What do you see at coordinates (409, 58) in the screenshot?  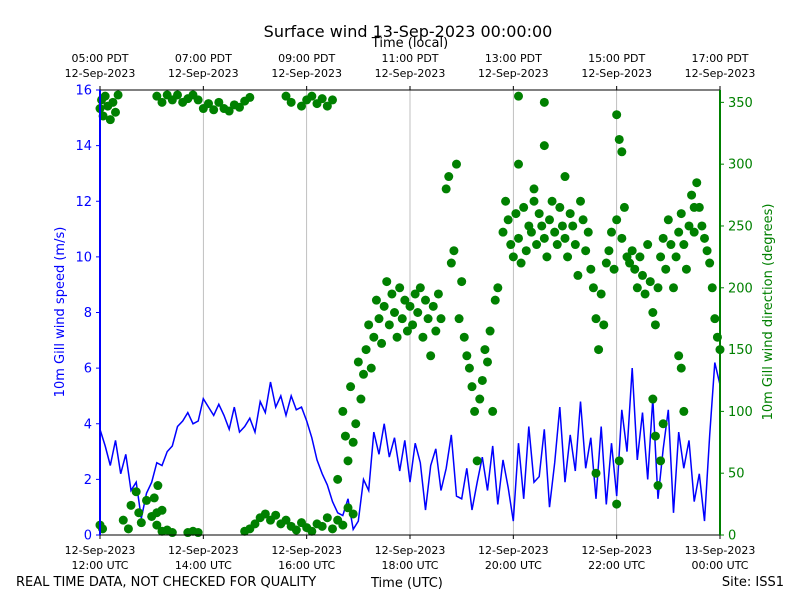 I see `top-tick-time-3: 11:00 PDT` at bounding box center [409, 58].